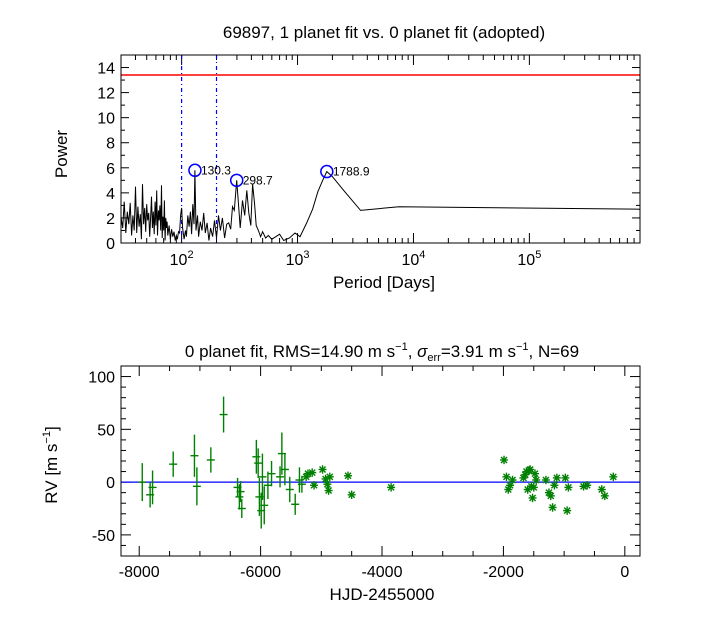 This screenshot has width=703, height=630. Describe the element at coordinates (101, 378) in the screenshot. I see `y-tick-label: 100` at that location.